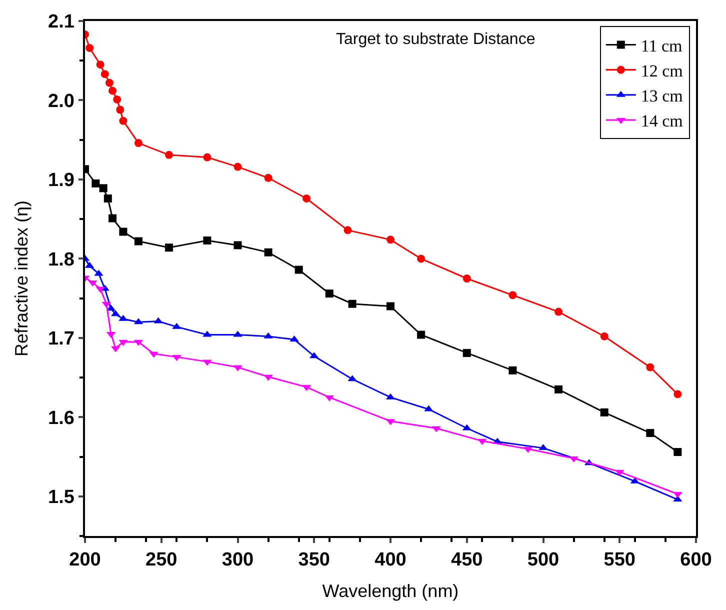 The image size is (726, 610). I want to click on y-tick-label: 1.9, so click(61, 181).